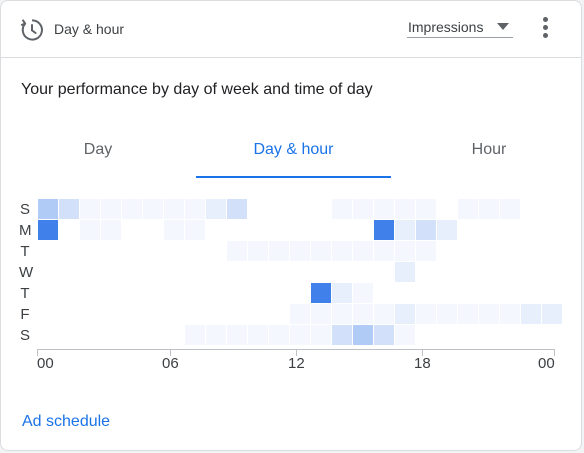  What do you see at coordinates (25, 293) in the screenshot?
I see `day-label-thursday: T` at bounding box center [25, 293].